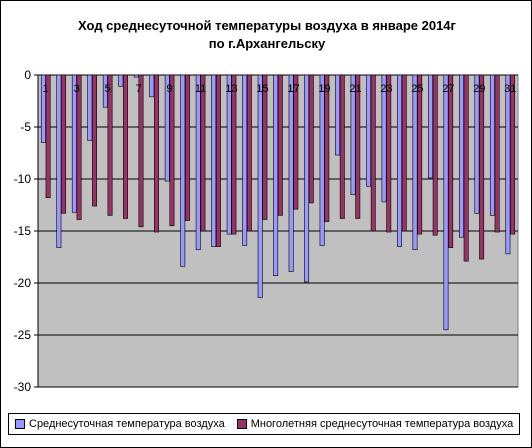 The image size is (532, 448). I want to click on x-axis: 1 3 5 7 9 11 13 15 17 19 21 23 25 27 29 31, so click(280, 89).